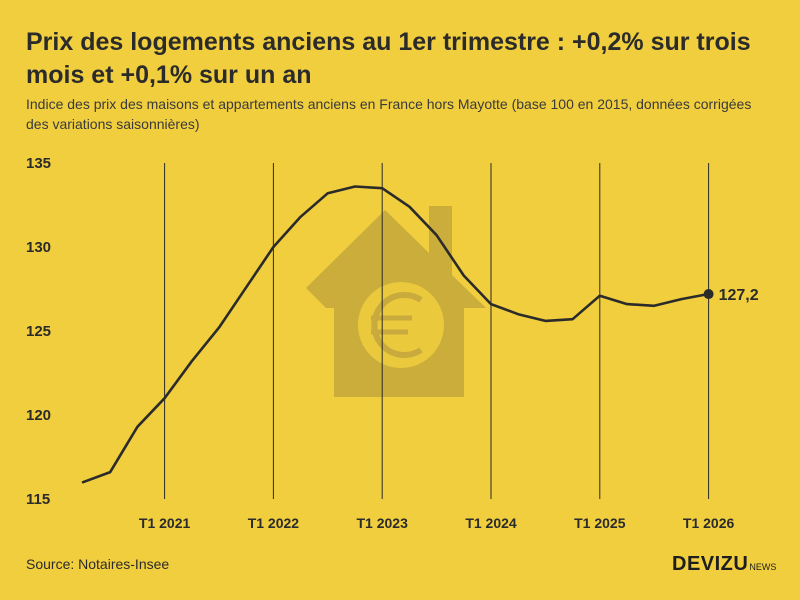  What do you see at coordinates (383, 523) in the screenshot?
I see `x-tick-label: T1 2023` at bounding box center [383, 523].